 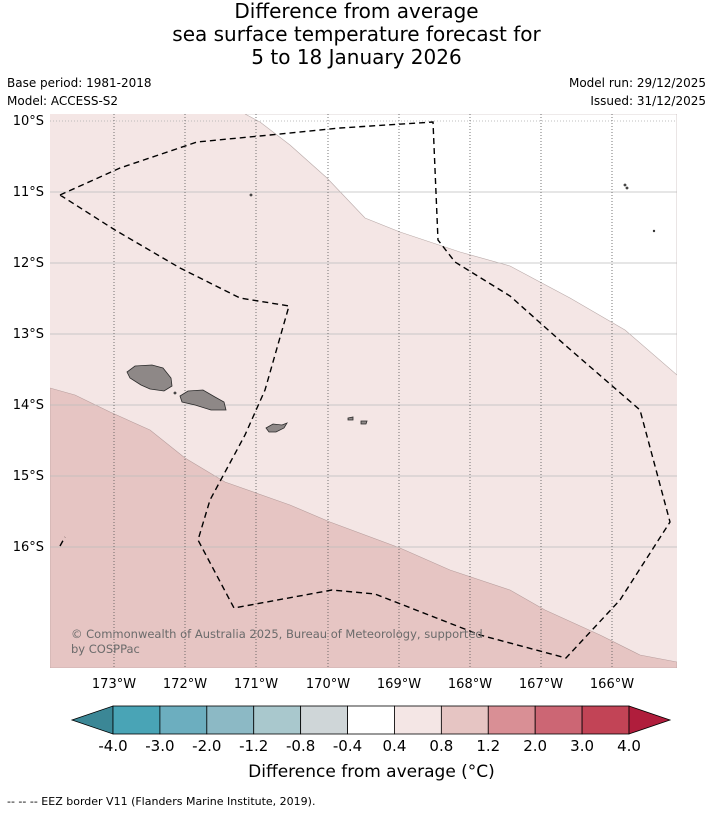 I want to click on lon-label: 169°W, so click(x=399, y=684).